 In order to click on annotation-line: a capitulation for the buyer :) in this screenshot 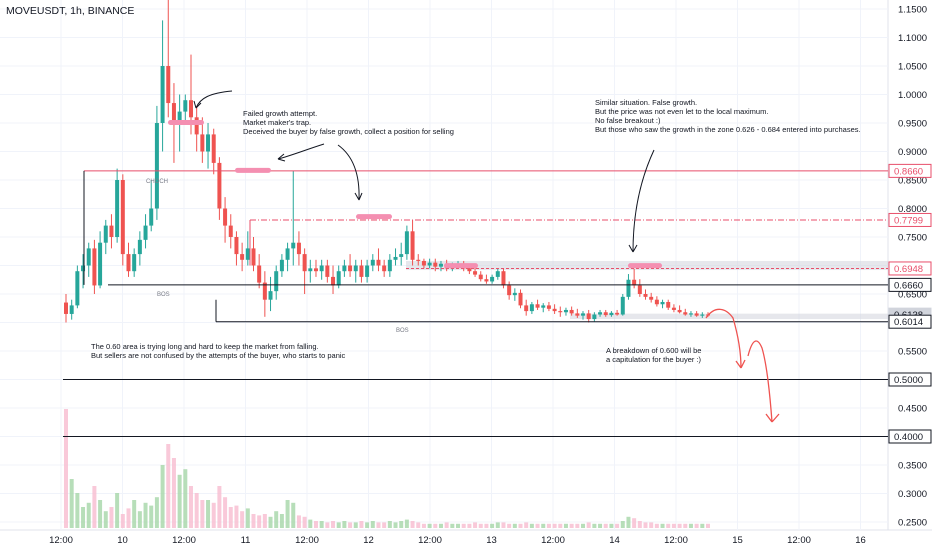, I will do `click(654, 359)`.